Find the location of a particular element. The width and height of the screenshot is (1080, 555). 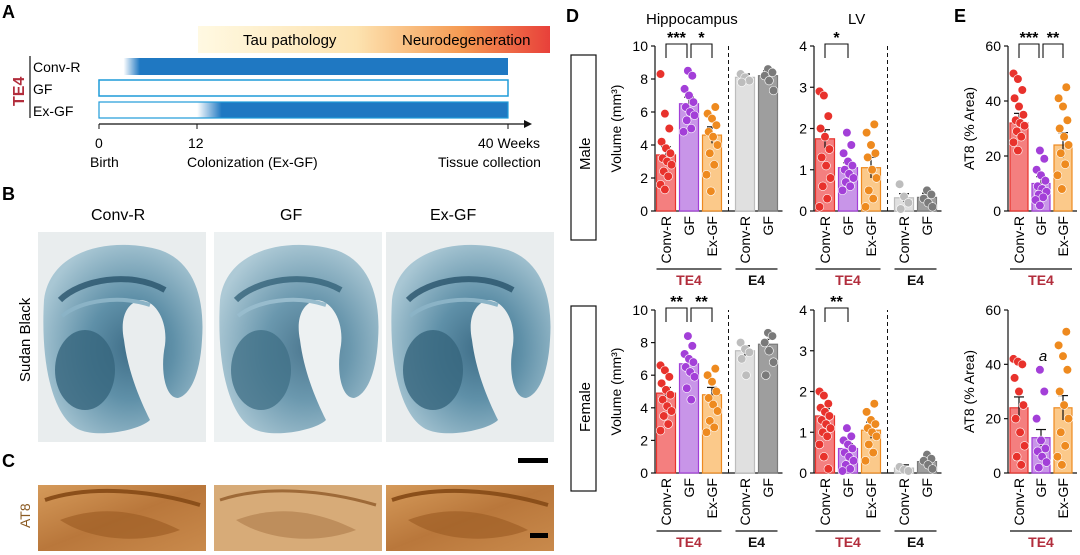

panel-label-e: E is located at coordinates (960, 16).